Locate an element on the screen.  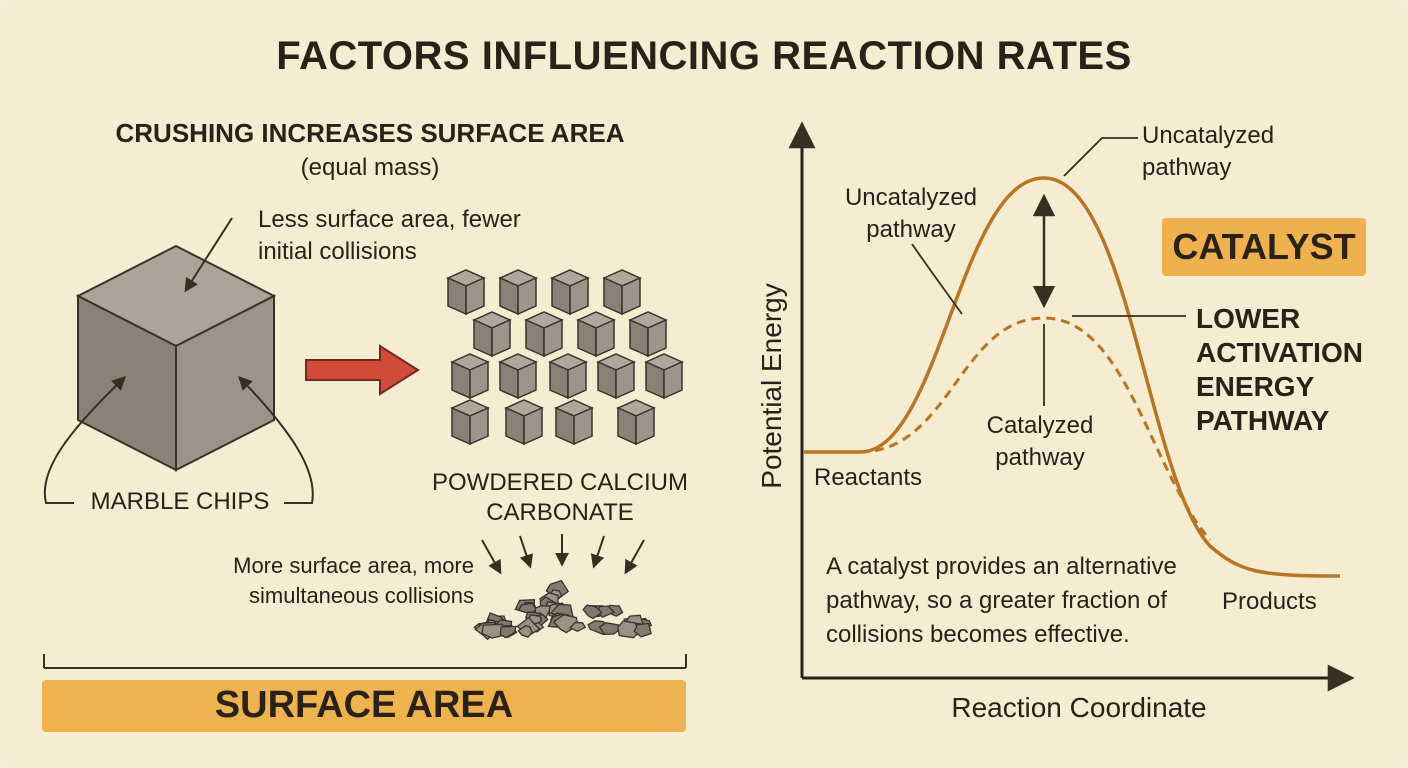
powder-pile-icon is located at coordinates (563, 610).